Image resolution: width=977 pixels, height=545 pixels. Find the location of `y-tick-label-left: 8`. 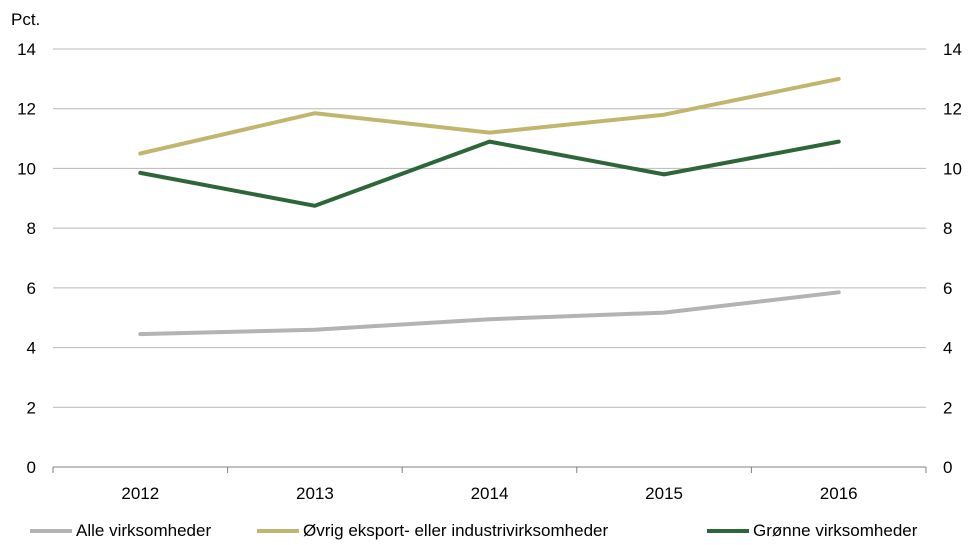

y-tick-label-left: 8 is located at coordinates (31, 228).